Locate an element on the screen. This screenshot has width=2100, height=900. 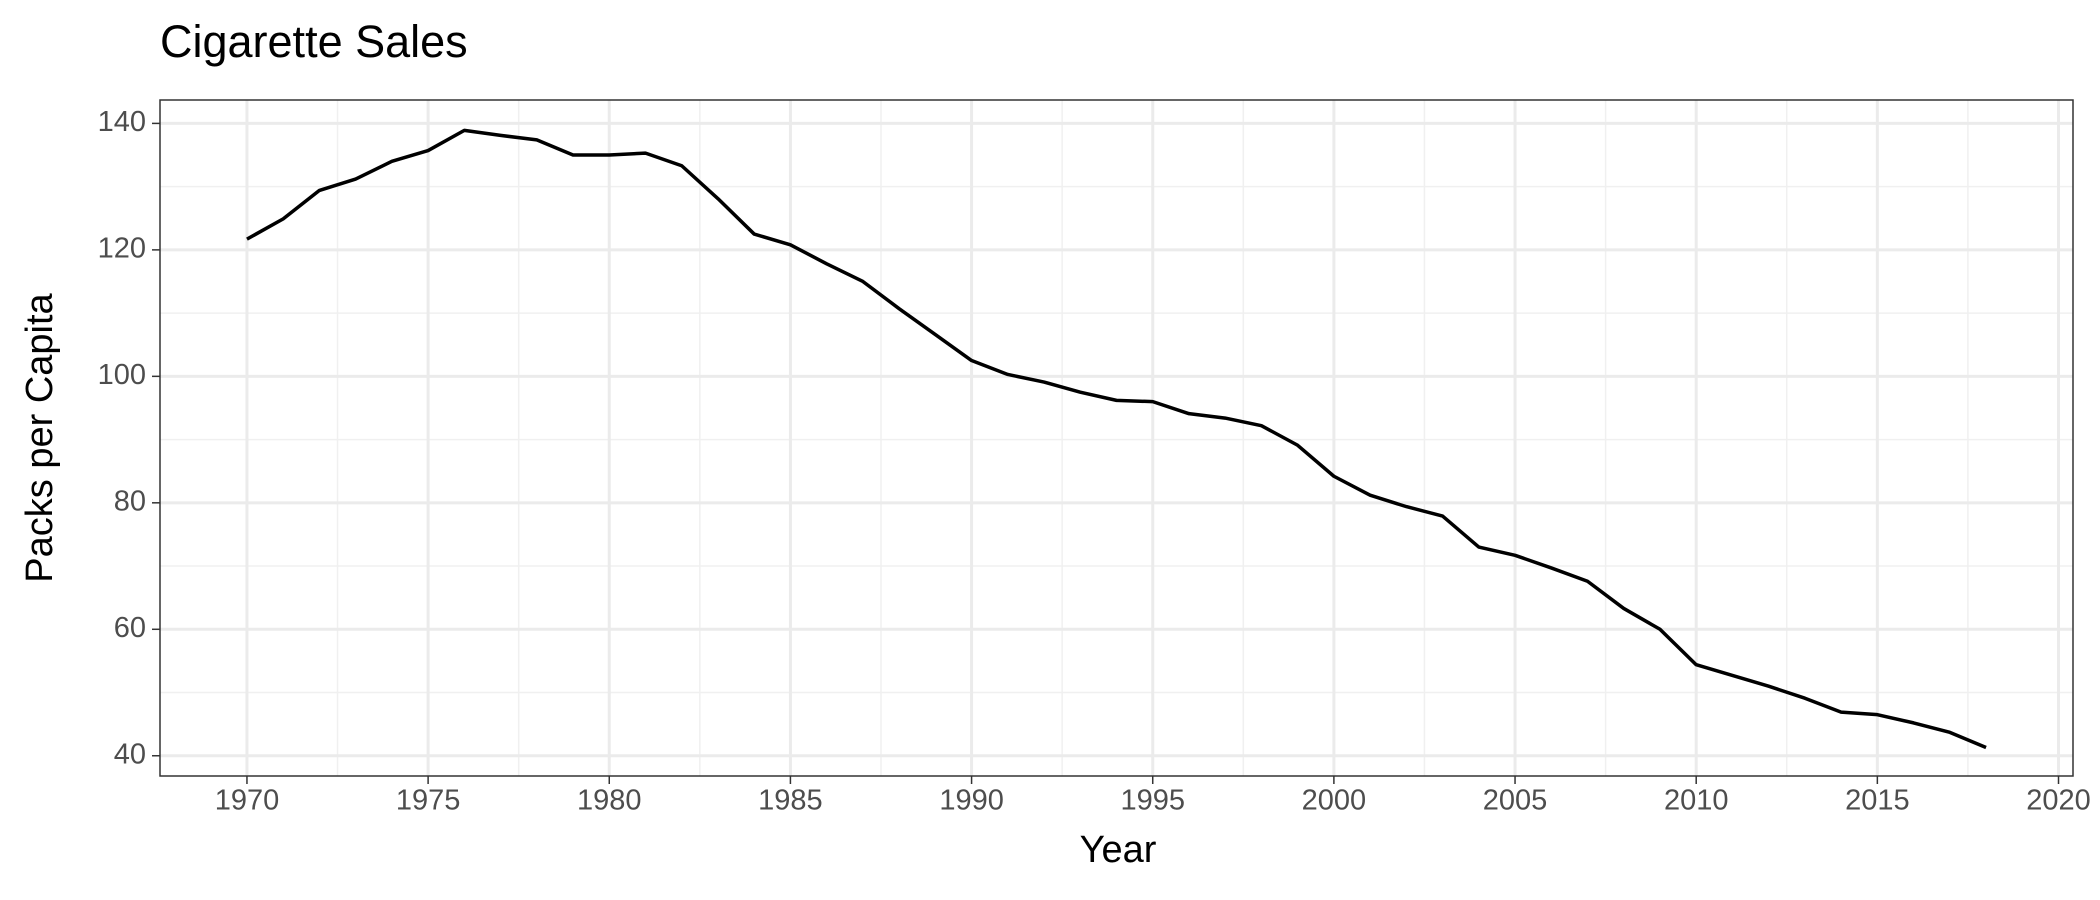
x-tick-label: 1980 is located at coordinates (609, 801).